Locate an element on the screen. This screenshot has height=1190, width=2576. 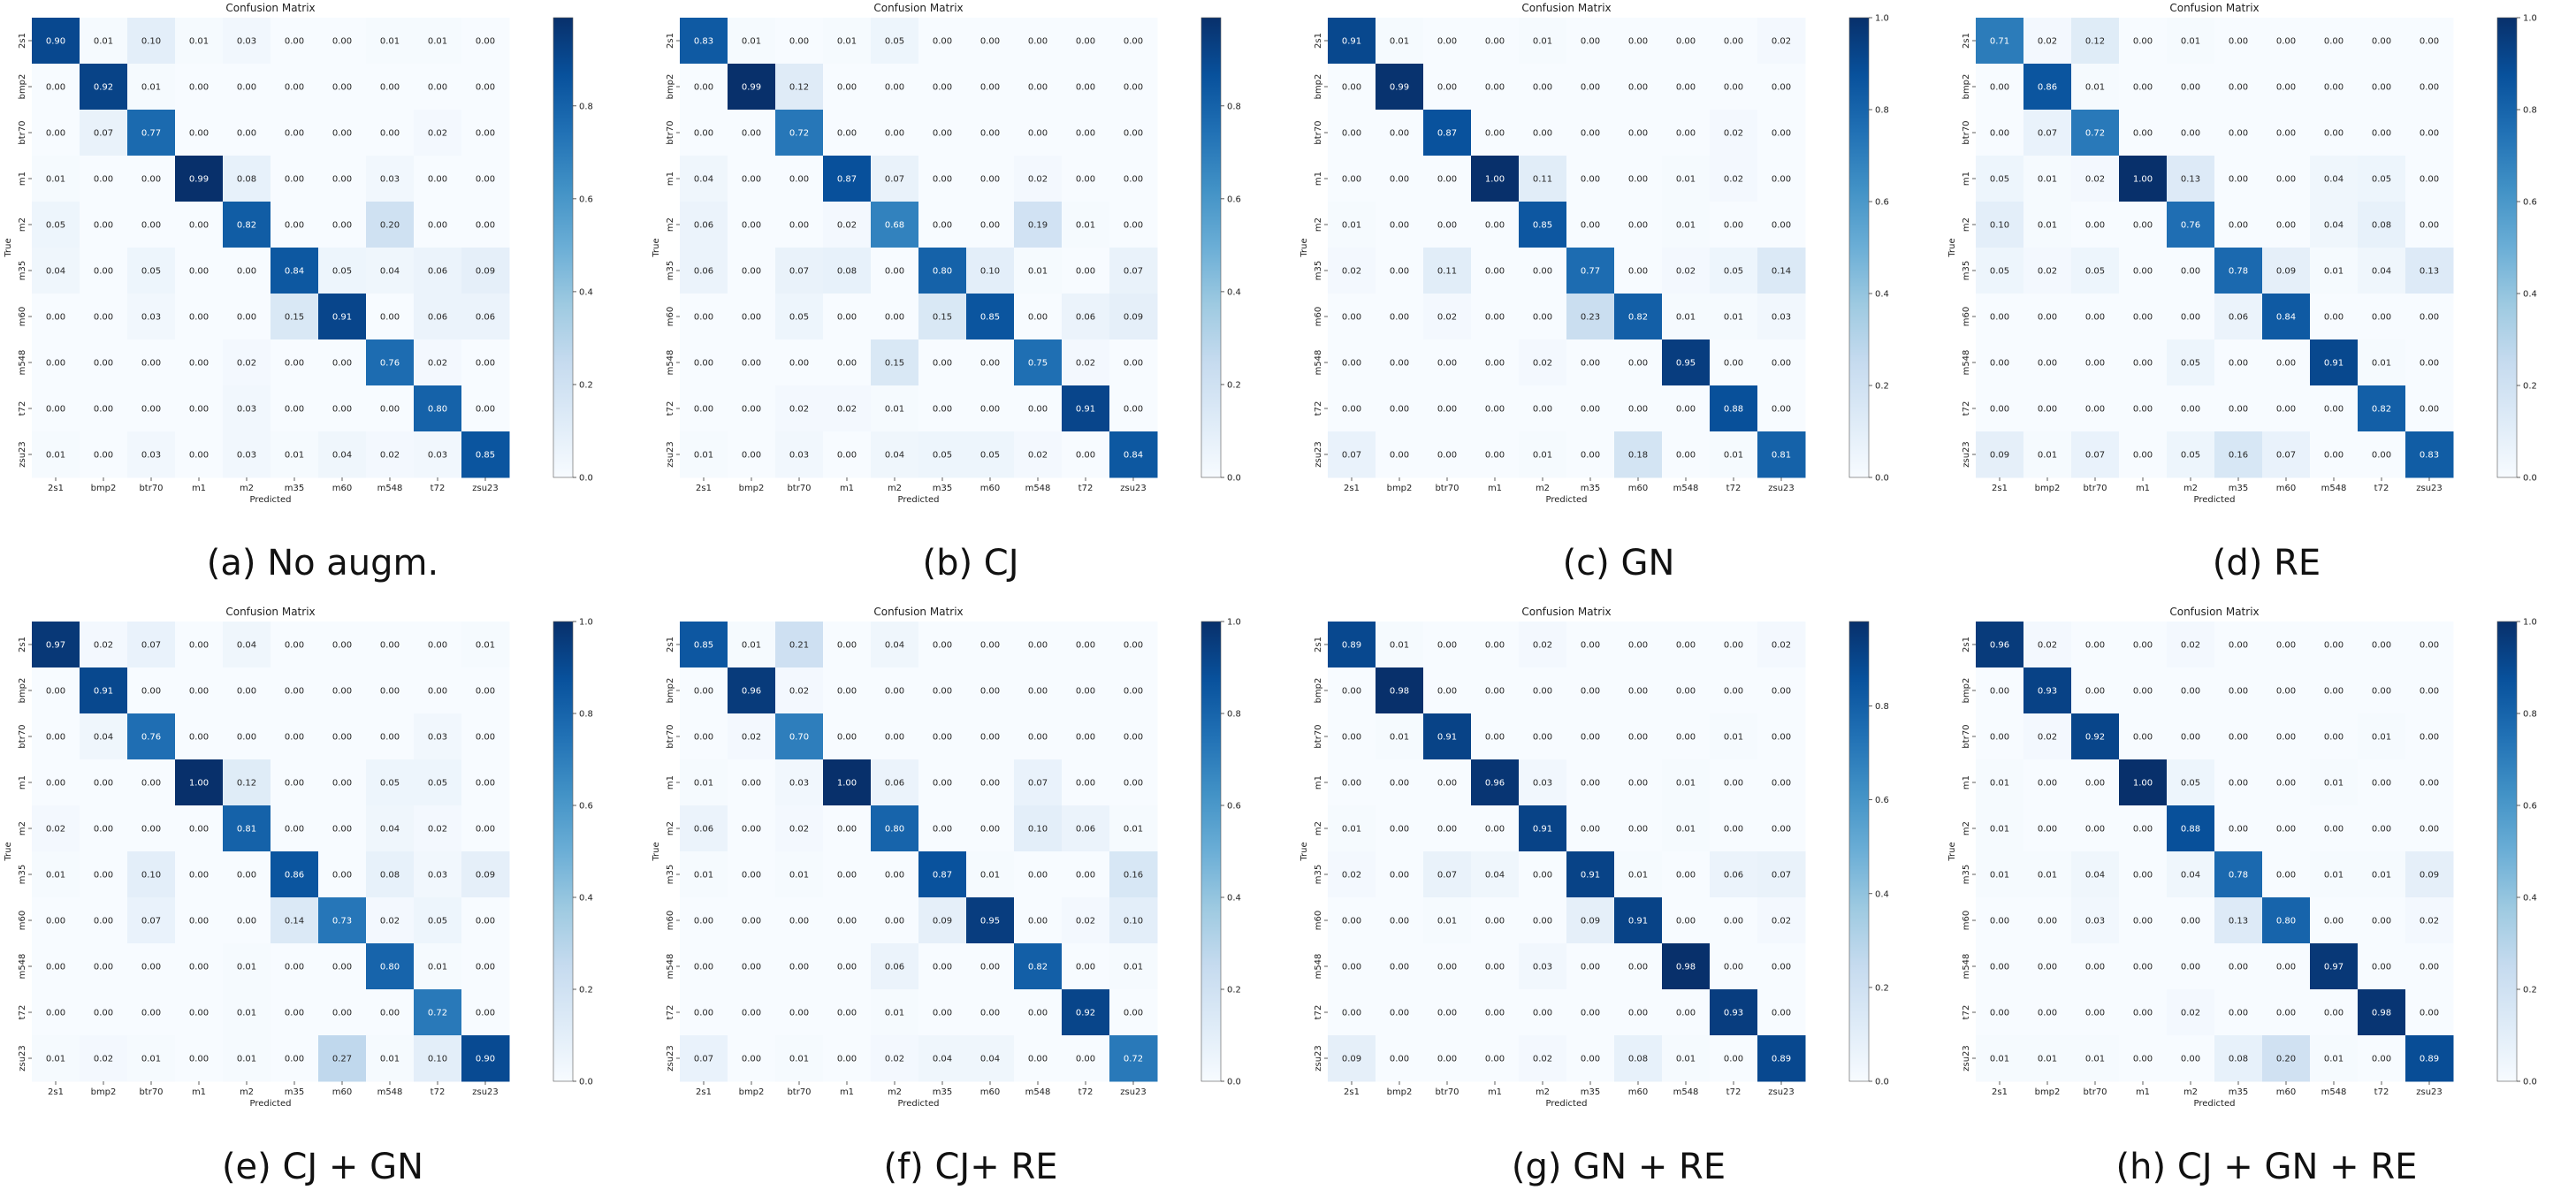
x-tick-label: m60 is located at coordinates (342, 488).